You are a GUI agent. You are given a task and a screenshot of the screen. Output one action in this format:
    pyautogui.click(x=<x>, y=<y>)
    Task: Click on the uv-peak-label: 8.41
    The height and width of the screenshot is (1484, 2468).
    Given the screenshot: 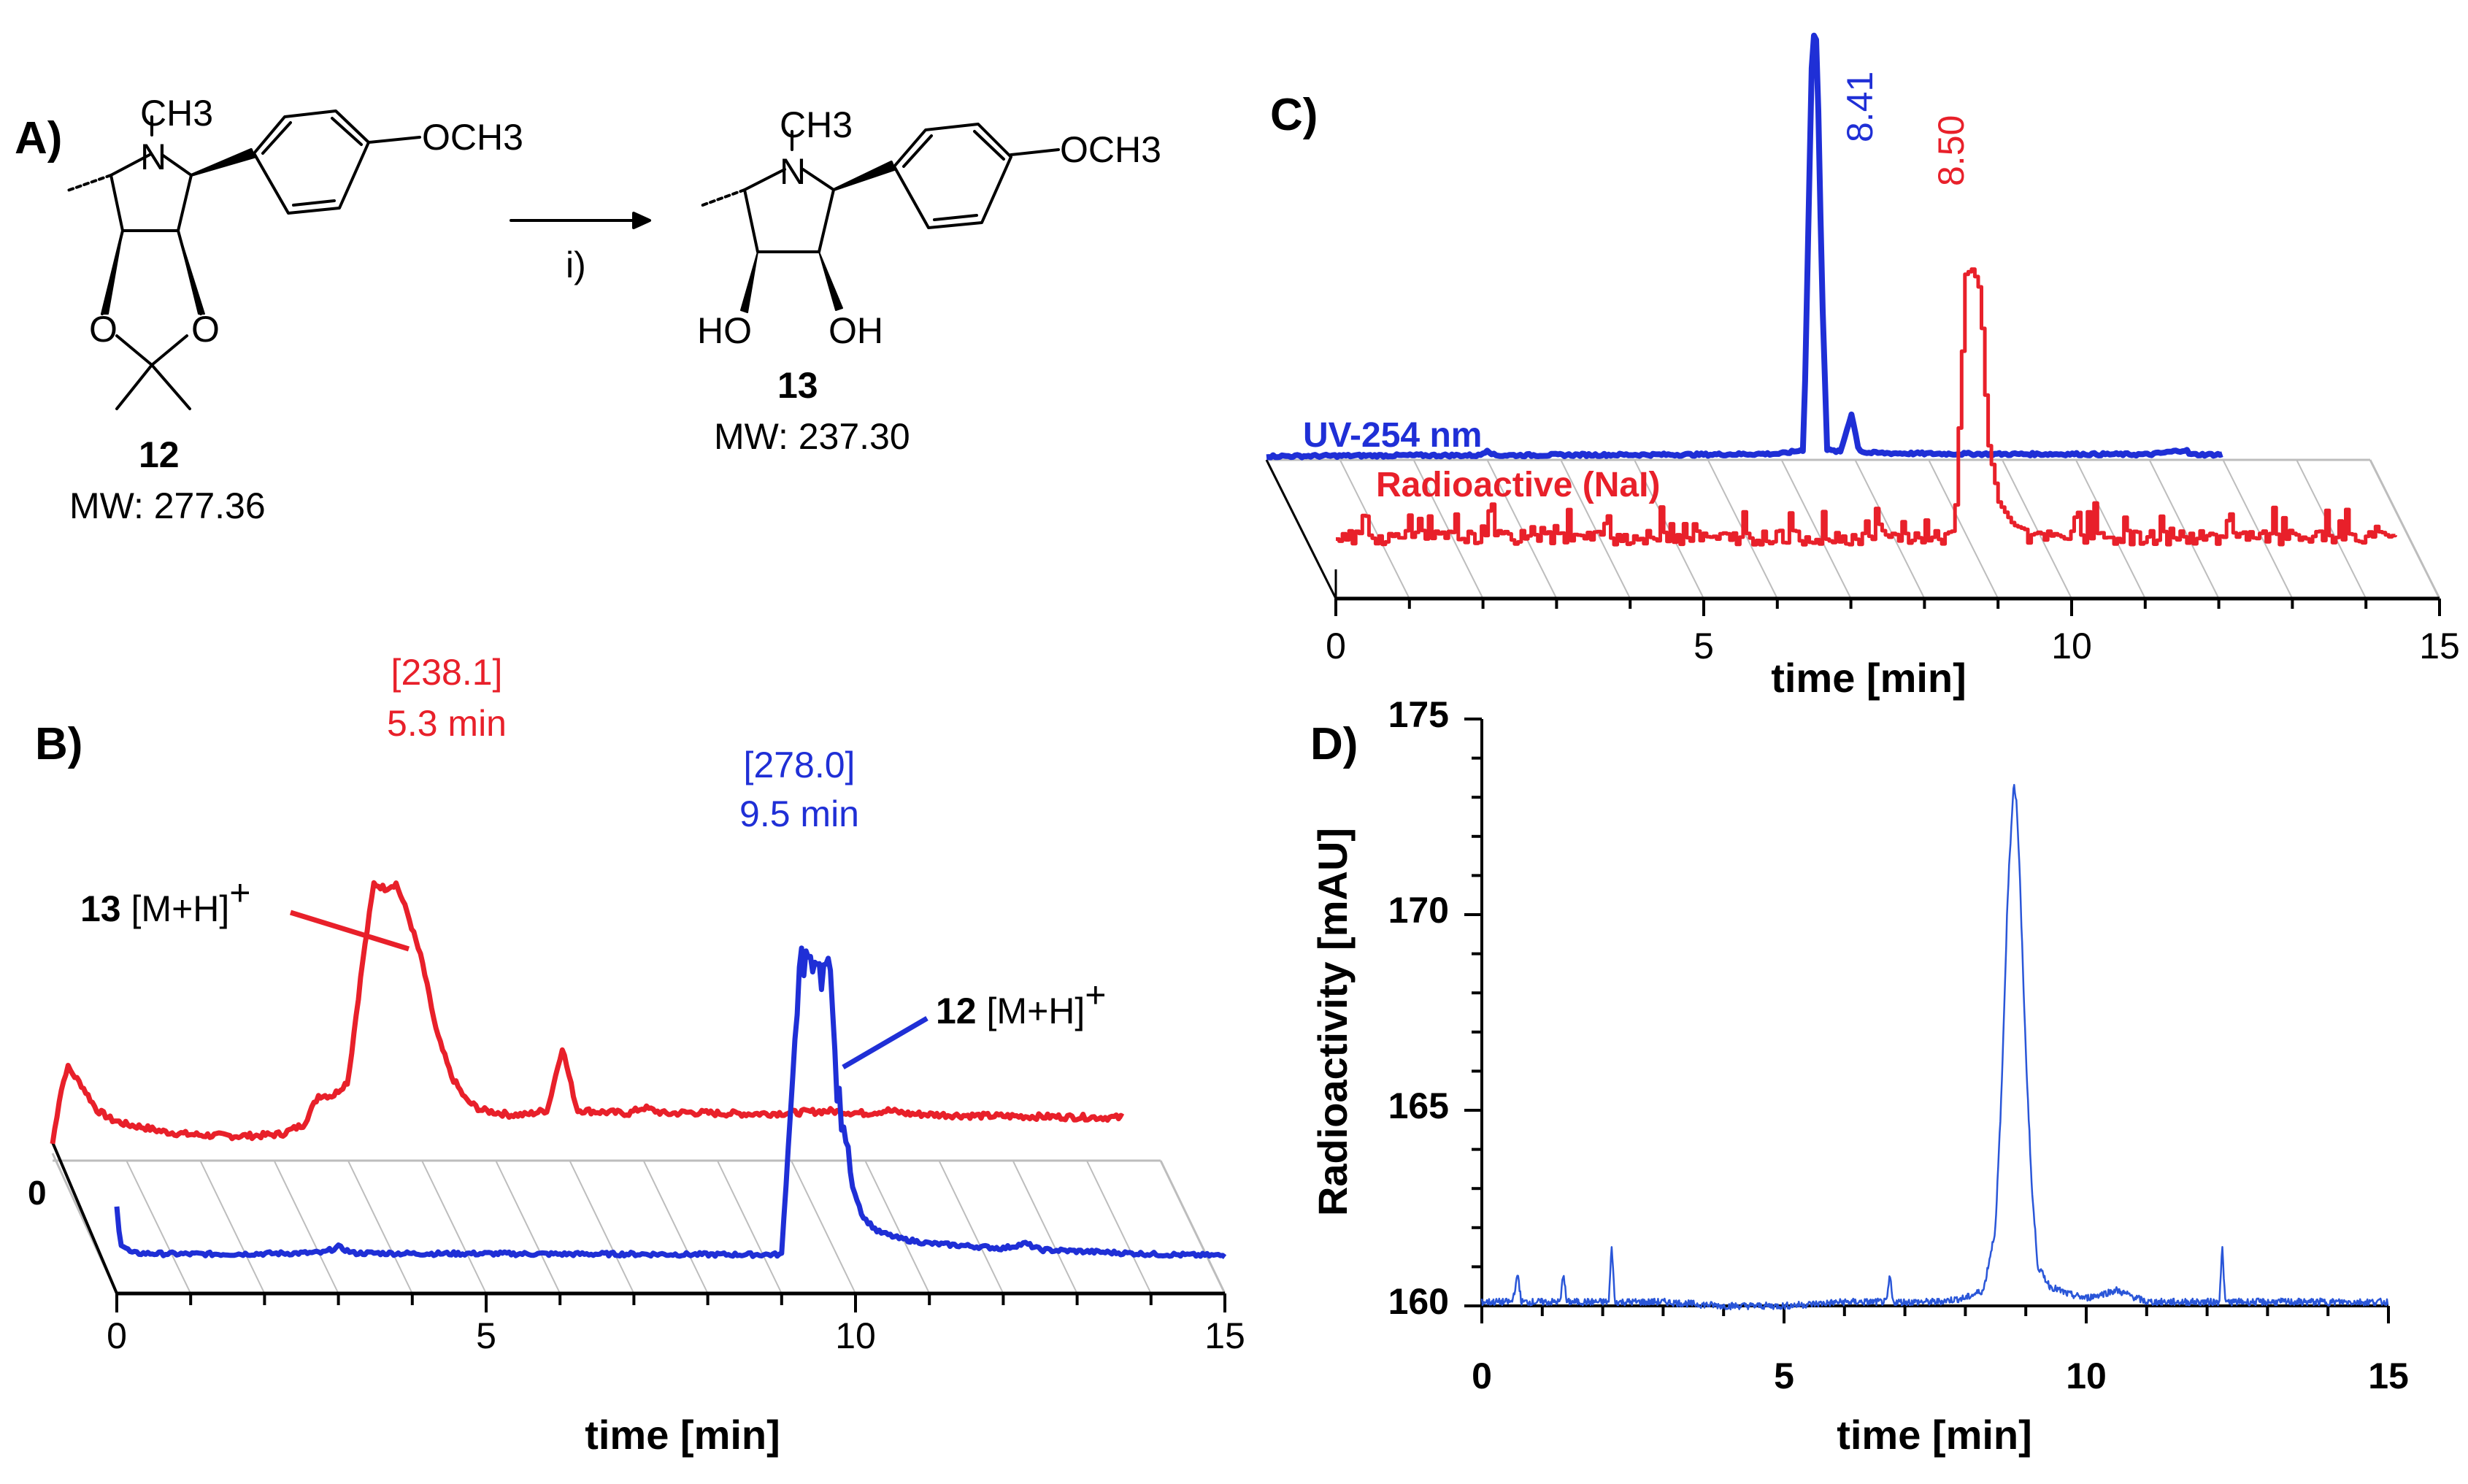 What is the action you would take?
    pyautogui.click(x=1860, y=107)
    